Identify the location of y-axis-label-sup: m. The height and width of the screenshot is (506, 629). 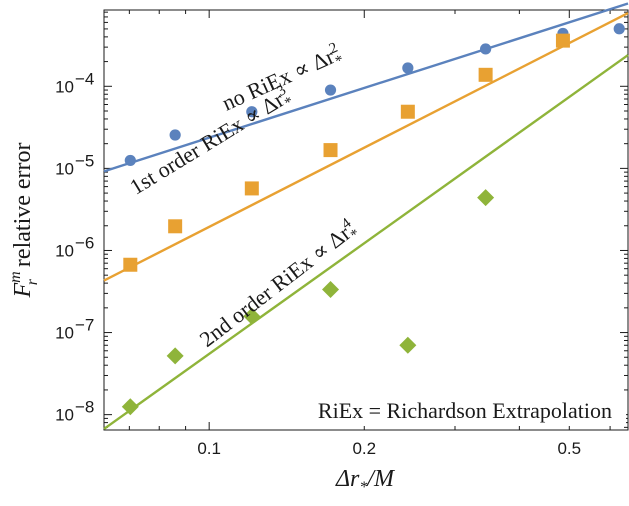
(15, 277).